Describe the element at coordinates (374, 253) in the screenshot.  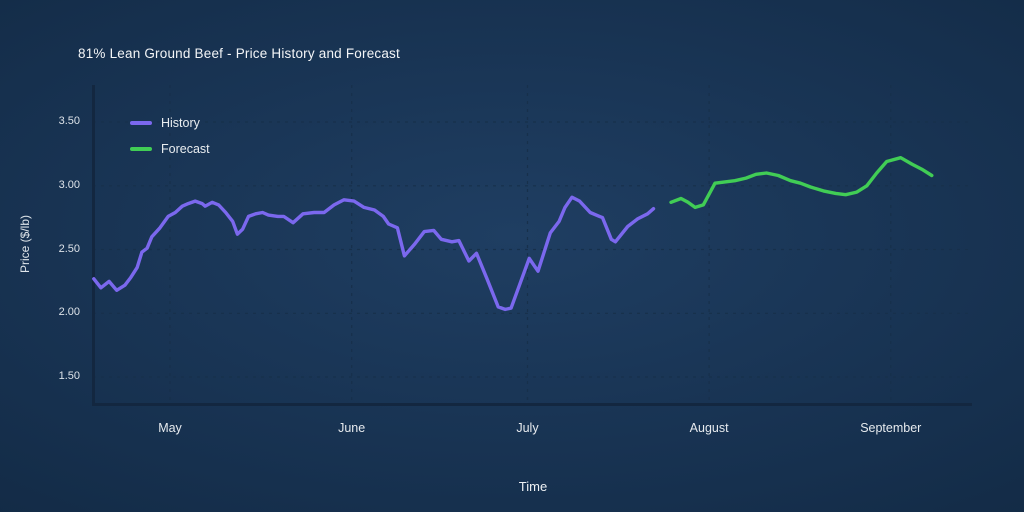
I see `history-line` at that location.